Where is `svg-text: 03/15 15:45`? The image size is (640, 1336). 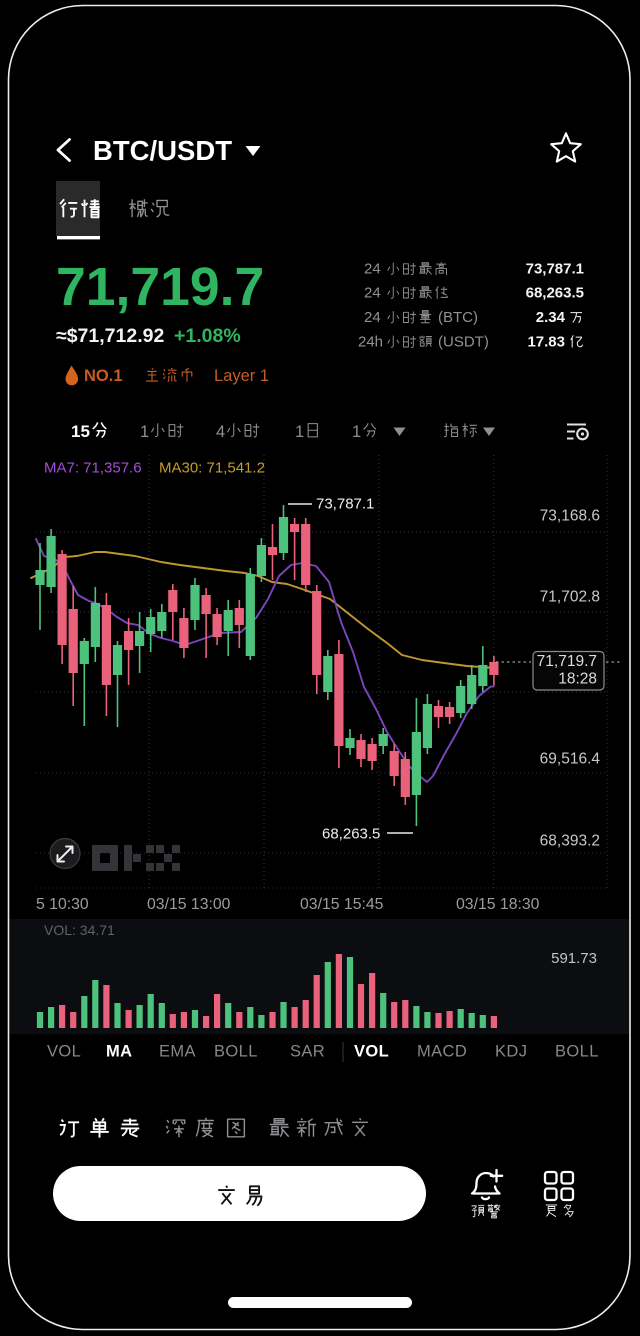
svg-text: 03/15 15:45 is located at coordinates (342, 904).